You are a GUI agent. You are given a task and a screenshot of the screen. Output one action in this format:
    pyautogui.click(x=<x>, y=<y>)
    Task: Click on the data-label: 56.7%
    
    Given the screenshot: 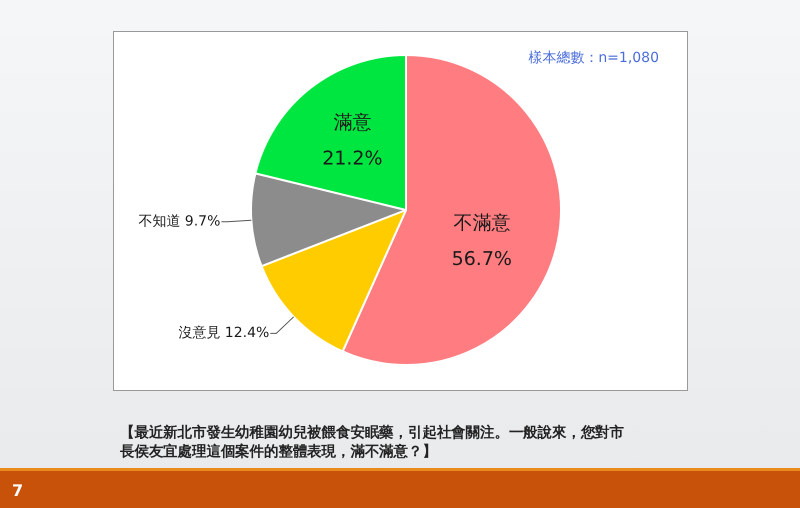 What is the action you would take?
    pyautogui.click(x=482, y=259)
    